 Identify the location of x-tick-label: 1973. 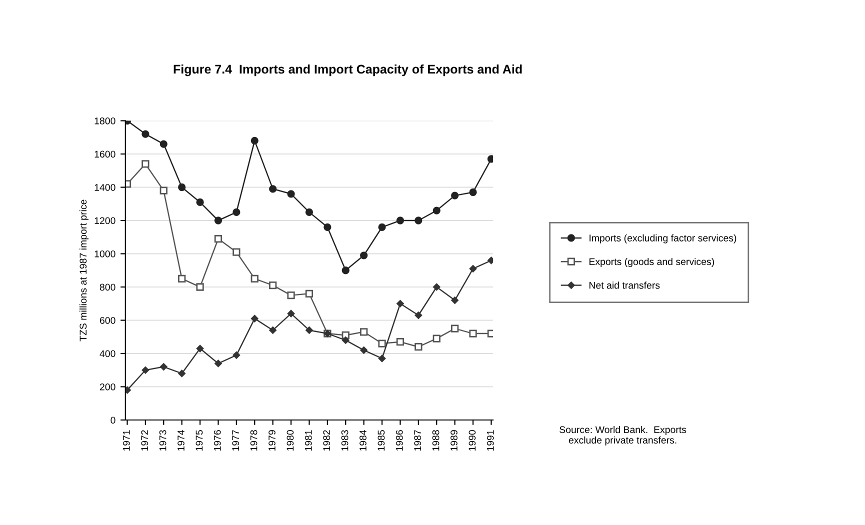
(162, 440).